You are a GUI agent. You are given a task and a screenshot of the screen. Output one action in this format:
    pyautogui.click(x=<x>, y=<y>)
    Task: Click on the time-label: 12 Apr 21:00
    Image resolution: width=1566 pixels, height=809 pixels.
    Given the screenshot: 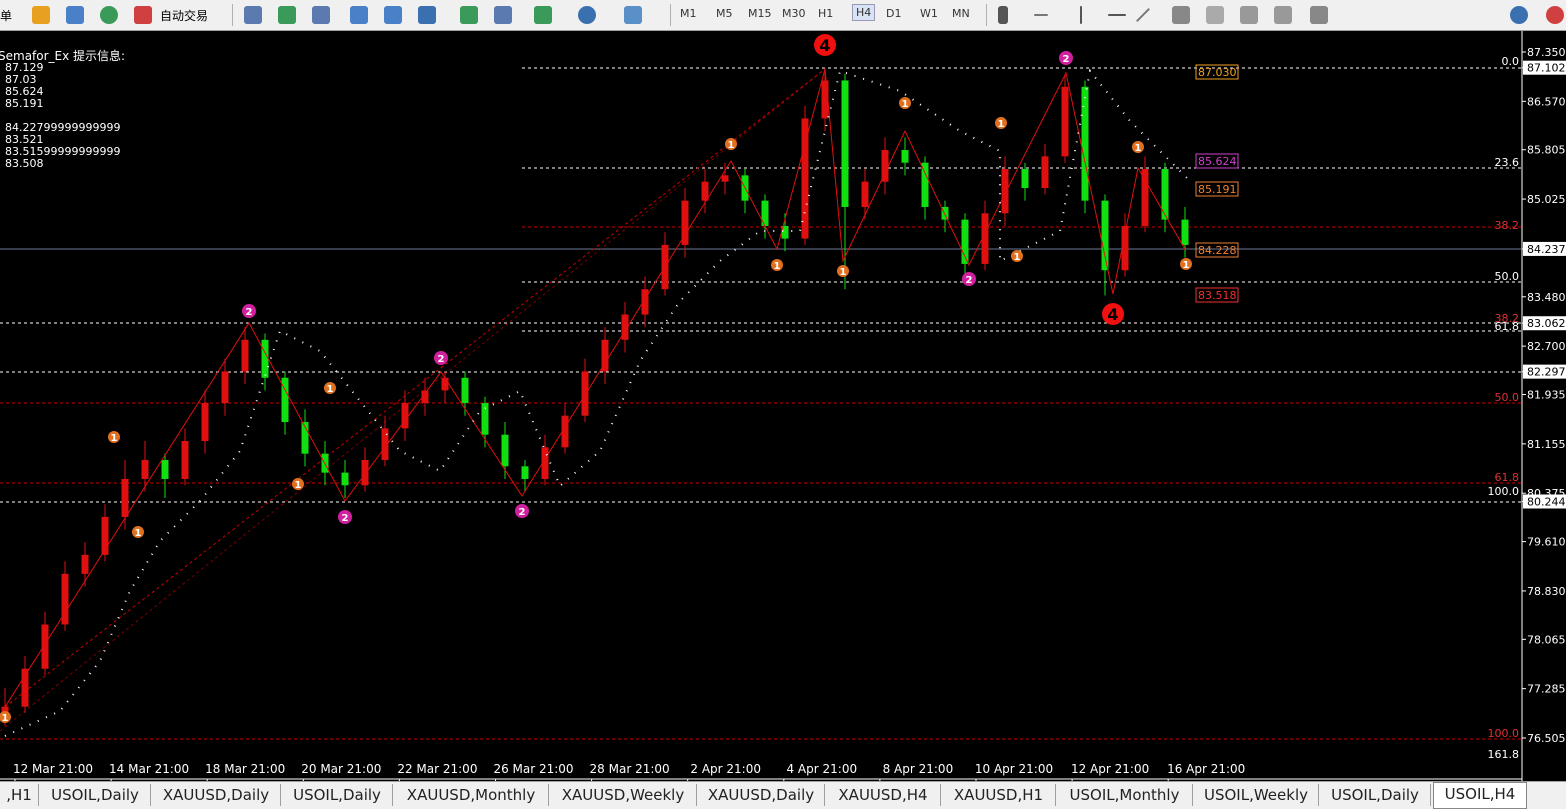 What is the action you would take?
    pyautogui.click(x=1110, y=769)
    